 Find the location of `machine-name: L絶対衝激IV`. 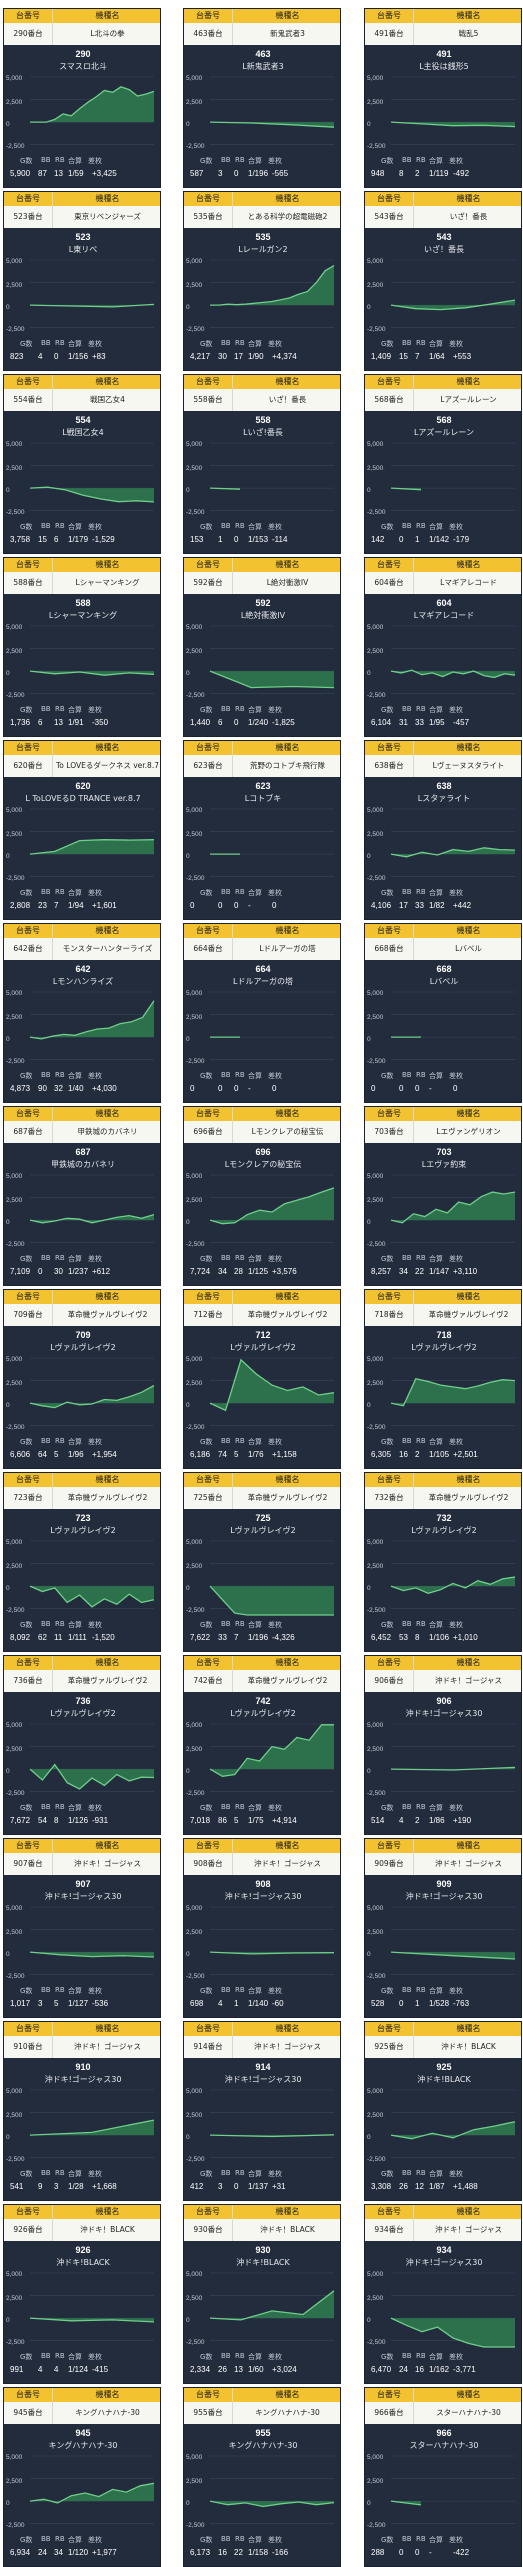

machine-name: L絶対衝激IV is located at coordinates (287, 583).